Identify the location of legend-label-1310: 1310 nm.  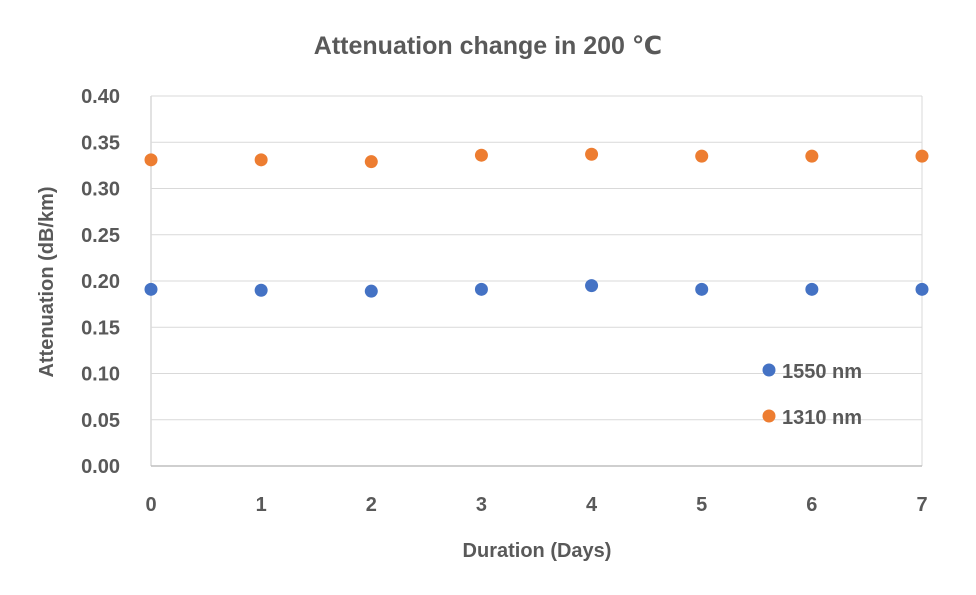
(822, 418).